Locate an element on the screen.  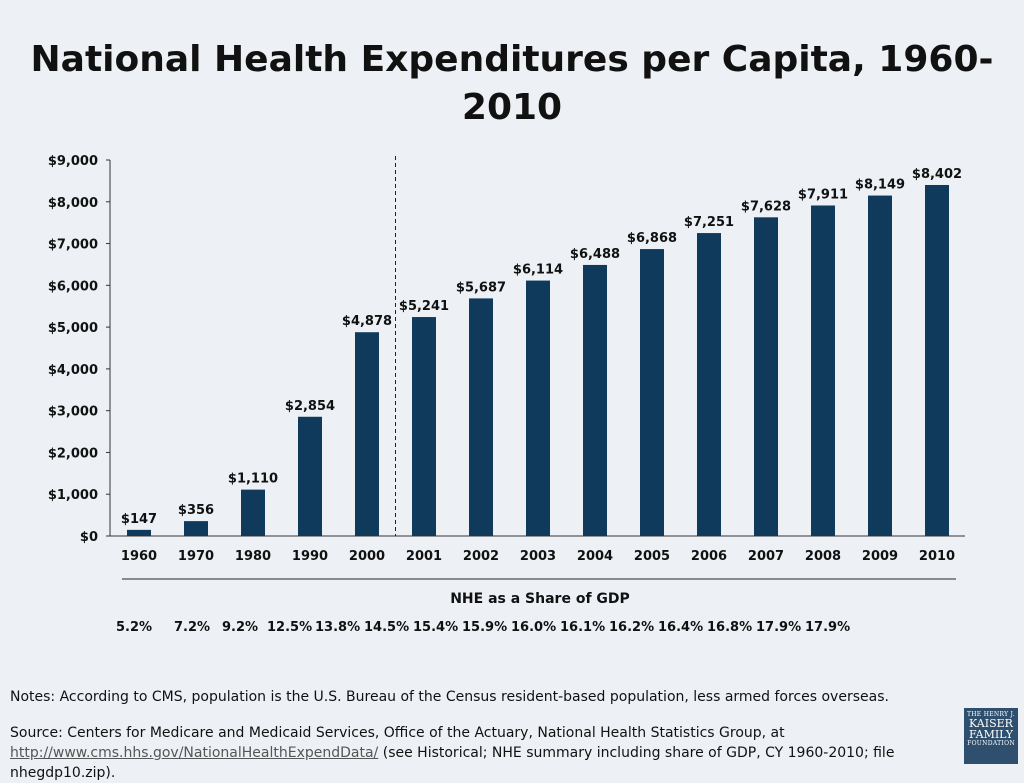
bar-2004 is located at coordinates (595, 400).